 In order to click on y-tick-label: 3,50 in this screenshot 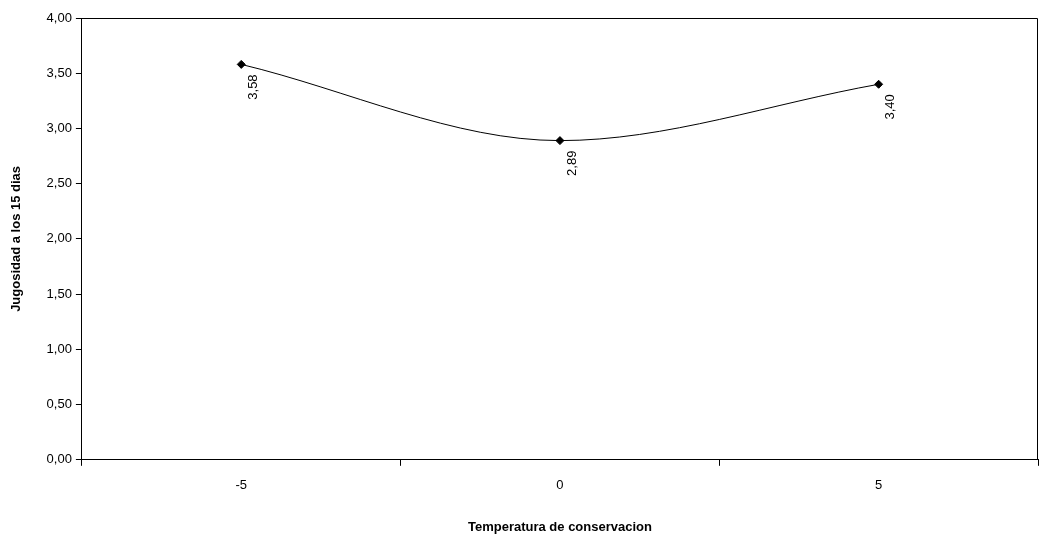, I will do `click(59, 72)`.